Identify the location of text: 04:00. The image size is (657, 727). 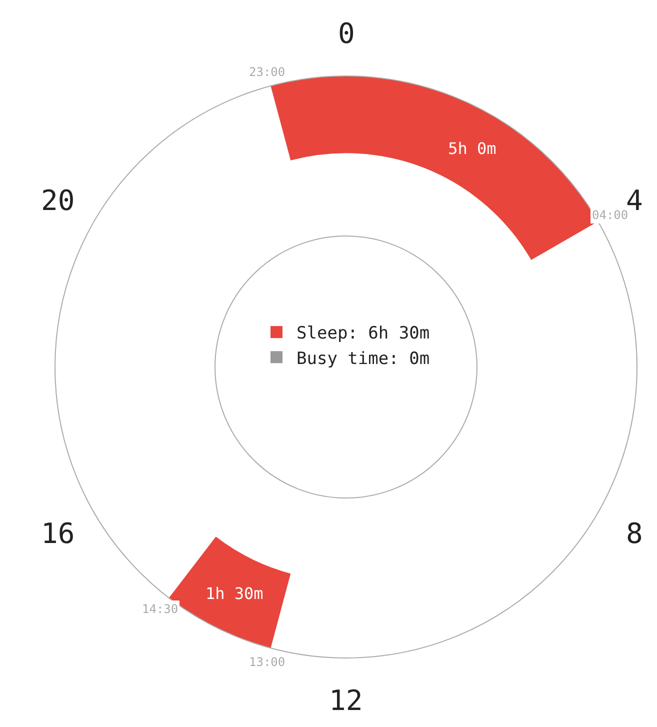
(610, 215).